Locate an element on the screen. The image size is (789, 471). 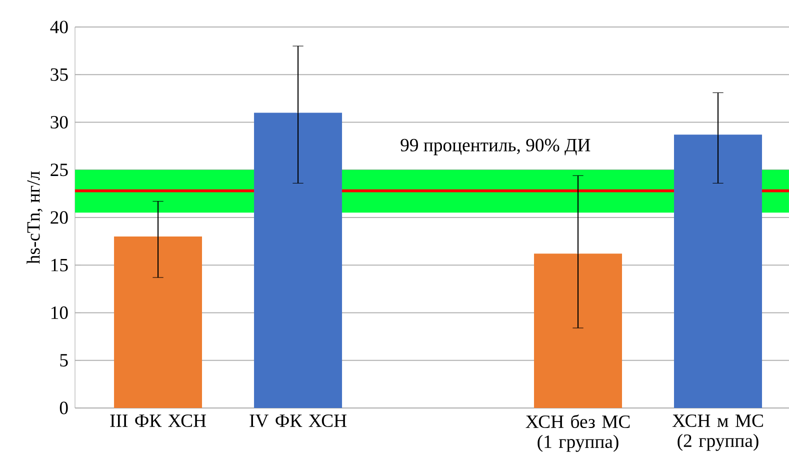
y-tick-label: 15 is located at coordinates (59, 265).